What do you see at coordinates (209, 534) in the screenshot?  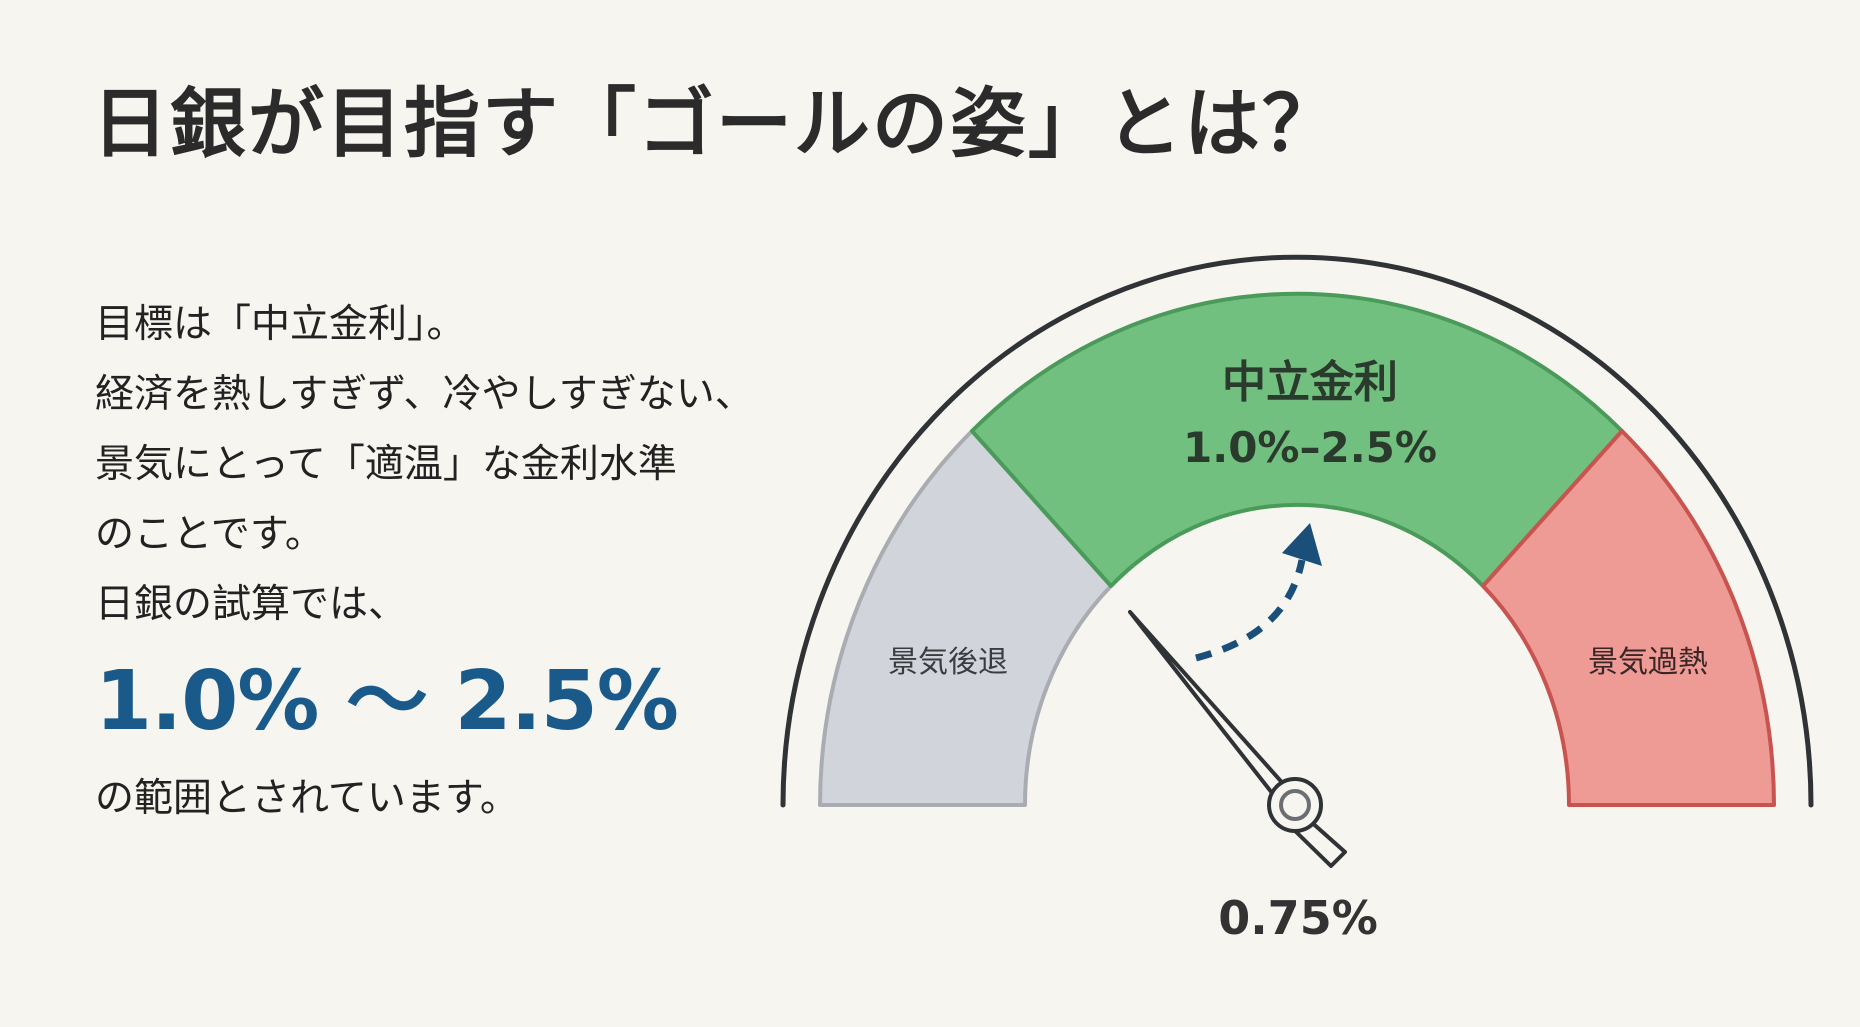 I see `body-line-4: のことです。` at bounding box center [209, 534].